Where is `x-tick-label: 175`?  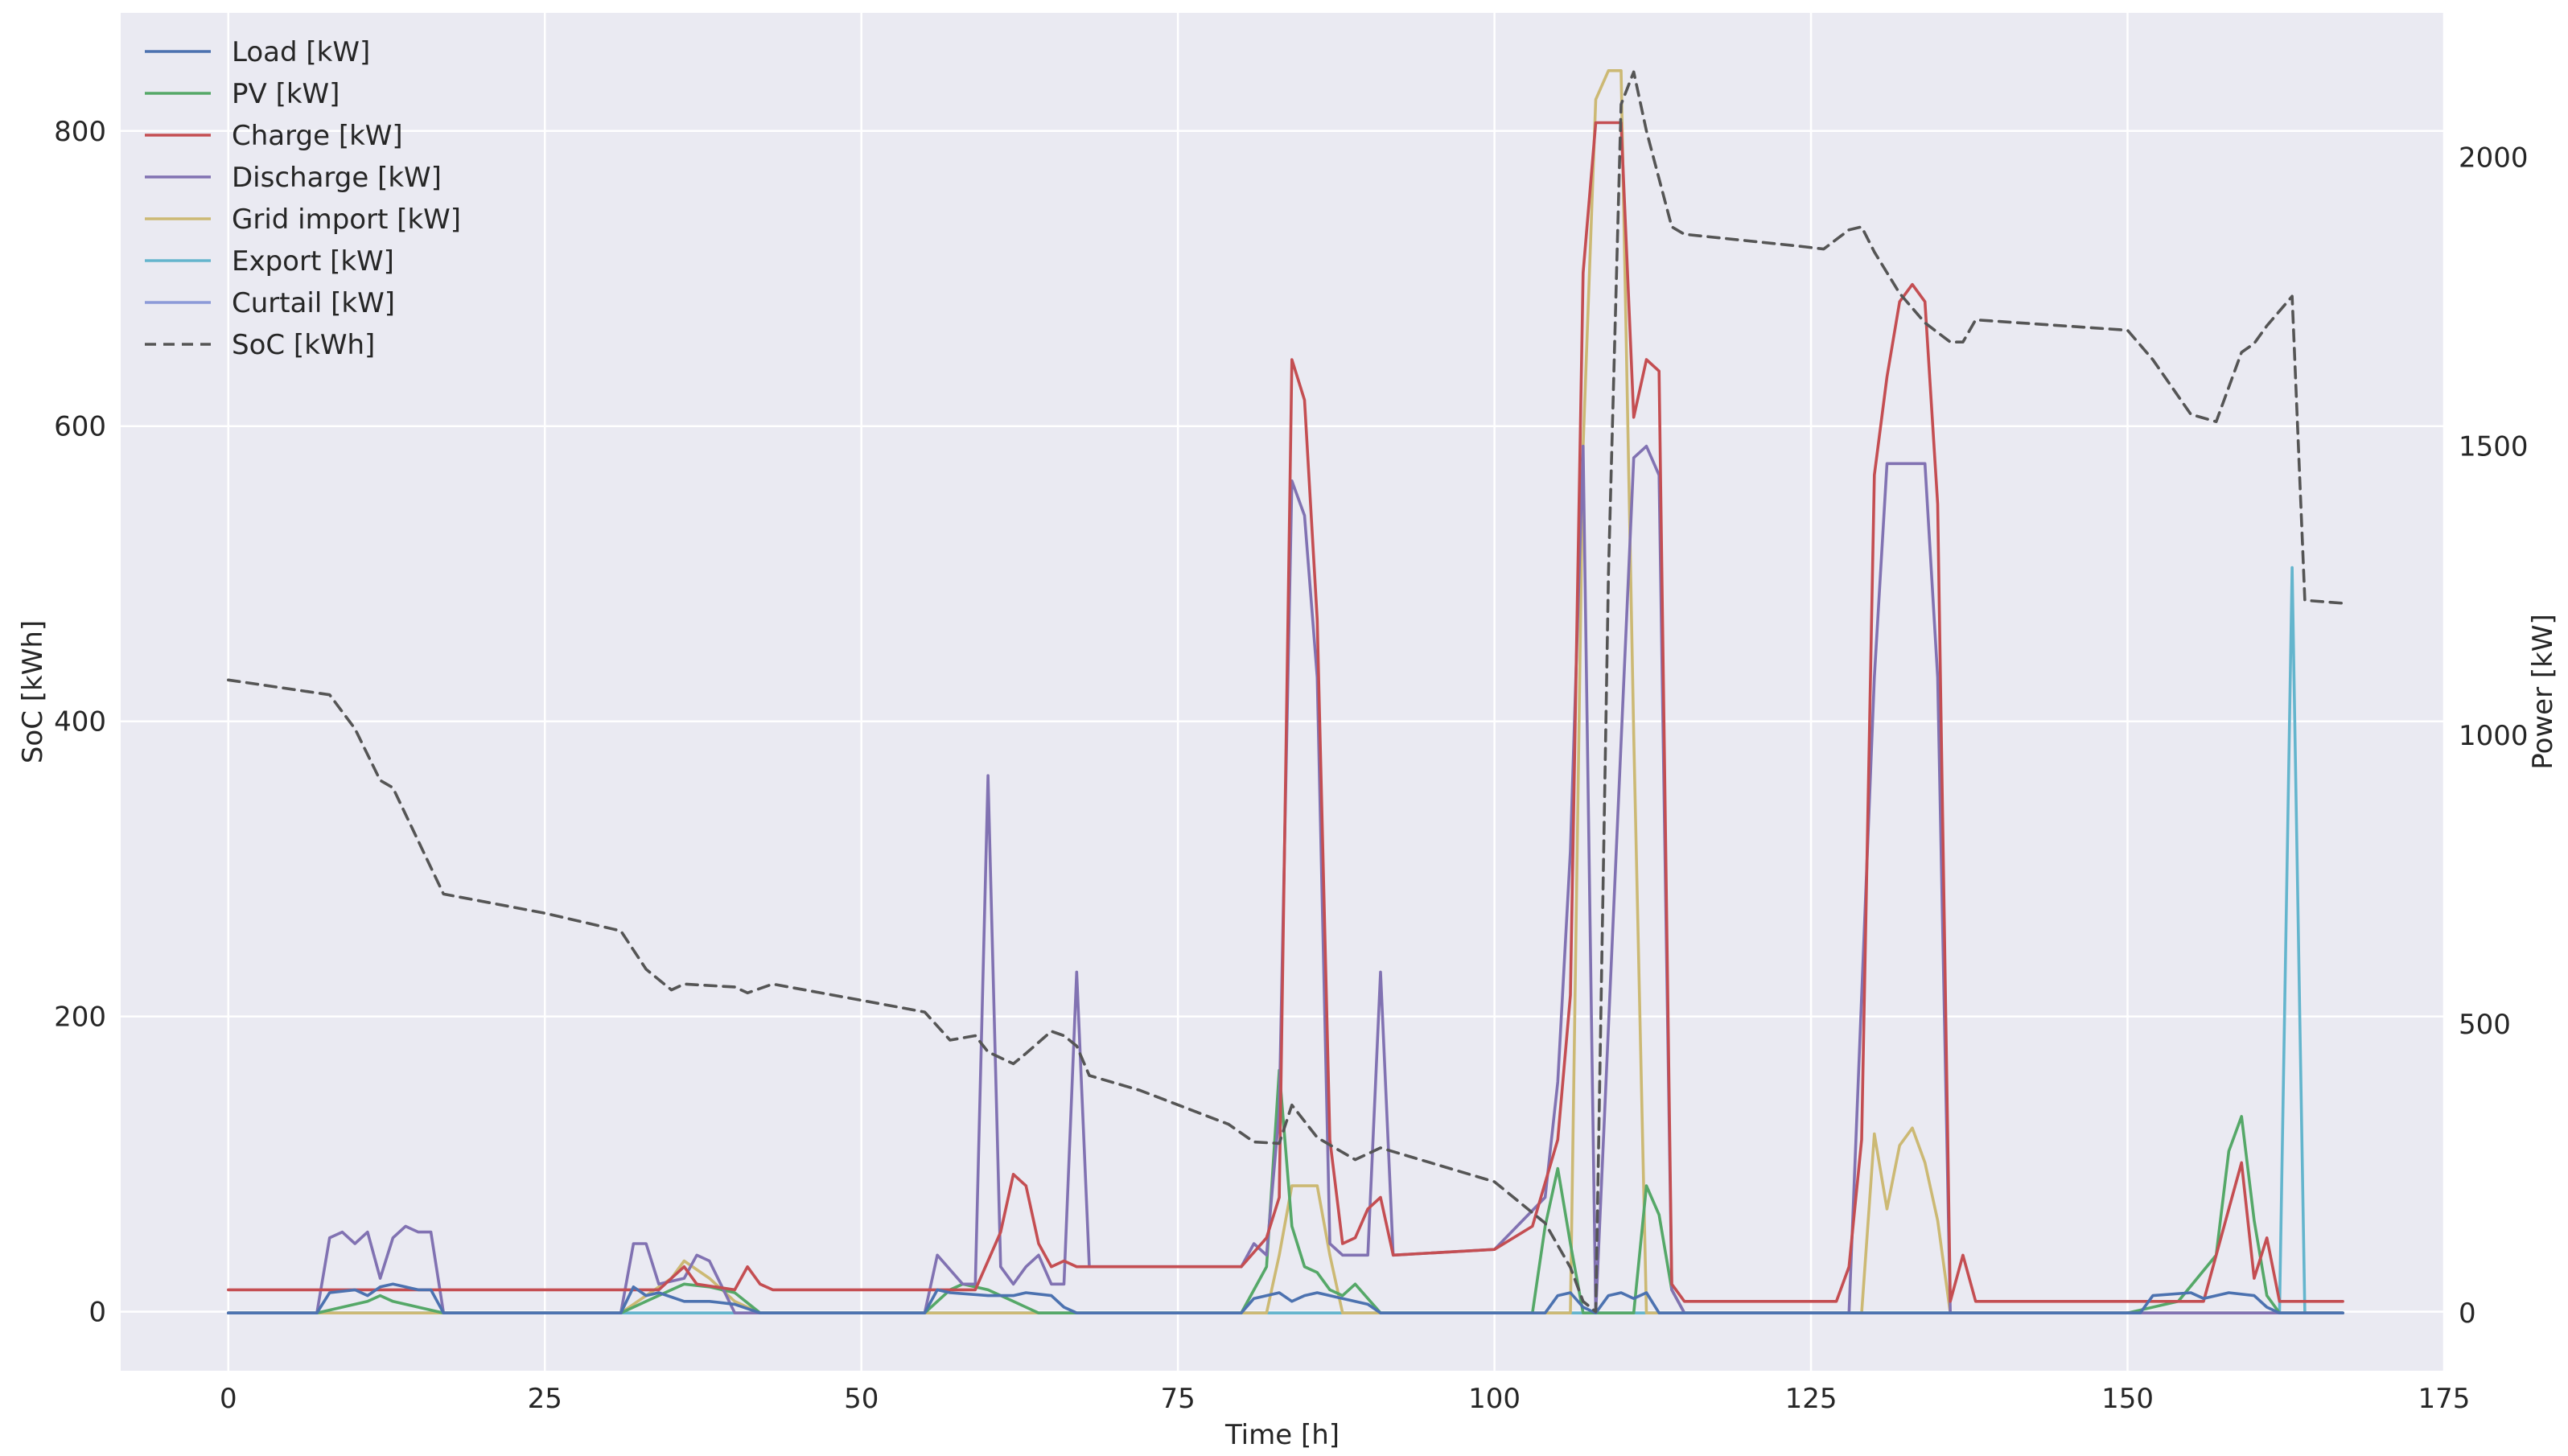
x-tick-label: 175 is located at coordinates (2444, 1399).